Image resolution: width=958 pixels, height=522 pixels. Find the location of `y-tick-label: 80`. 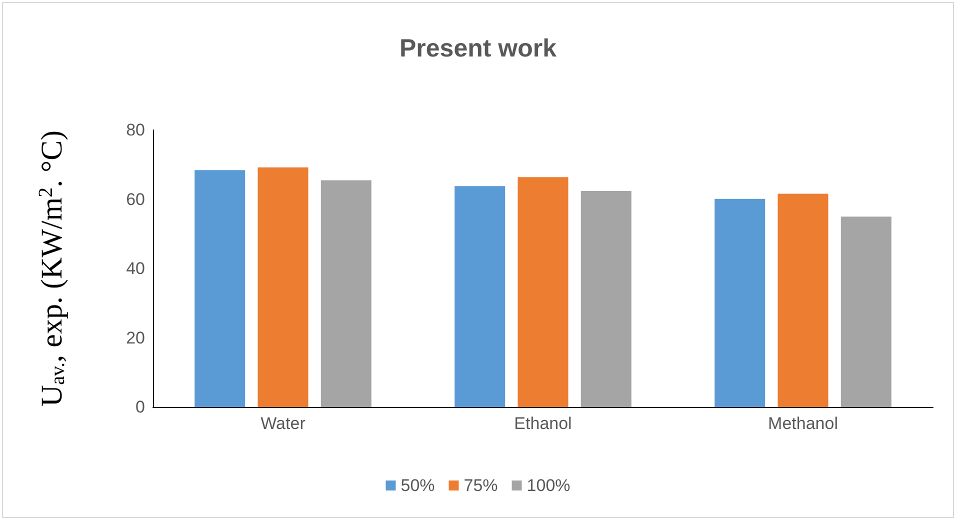

y-tick-label: 80 is located at coordinates (135, 130).